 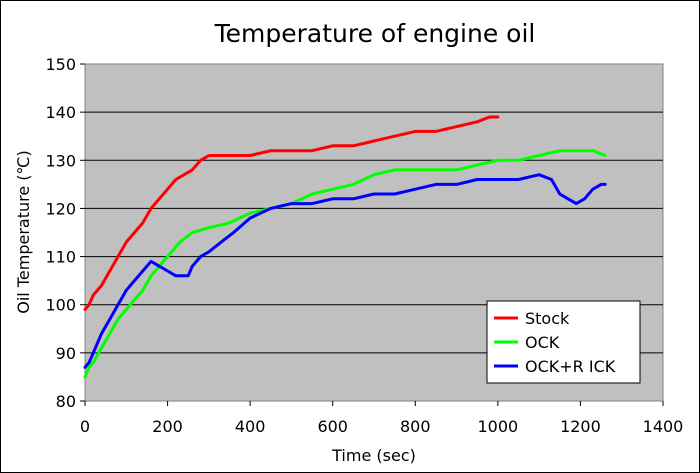 I want to click on x-tick-label: 200, so click(x=167, y=426).